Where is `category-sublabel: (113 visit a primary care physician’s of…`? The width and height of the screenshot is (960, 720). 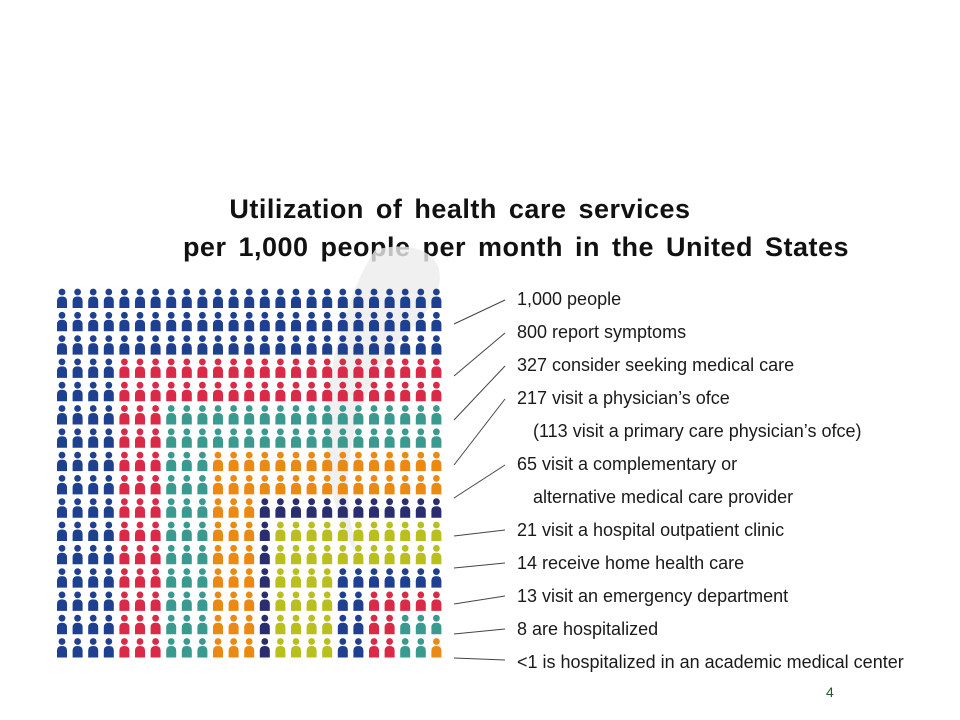 category-sublabel: (113 visit a primary care physician’s of… is located at coordinates (697, 431).